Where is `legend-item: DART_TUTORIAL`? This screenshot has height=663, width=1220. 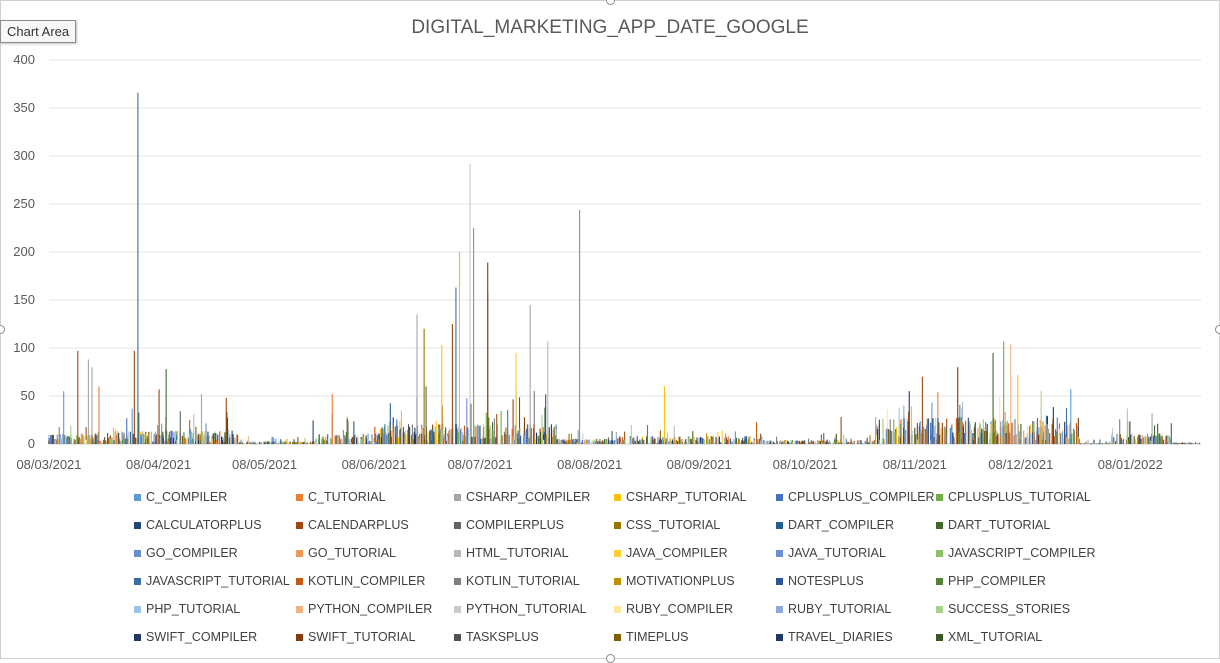
legend-item: DART_TUTORIAL is located at coordinates (993, 525).